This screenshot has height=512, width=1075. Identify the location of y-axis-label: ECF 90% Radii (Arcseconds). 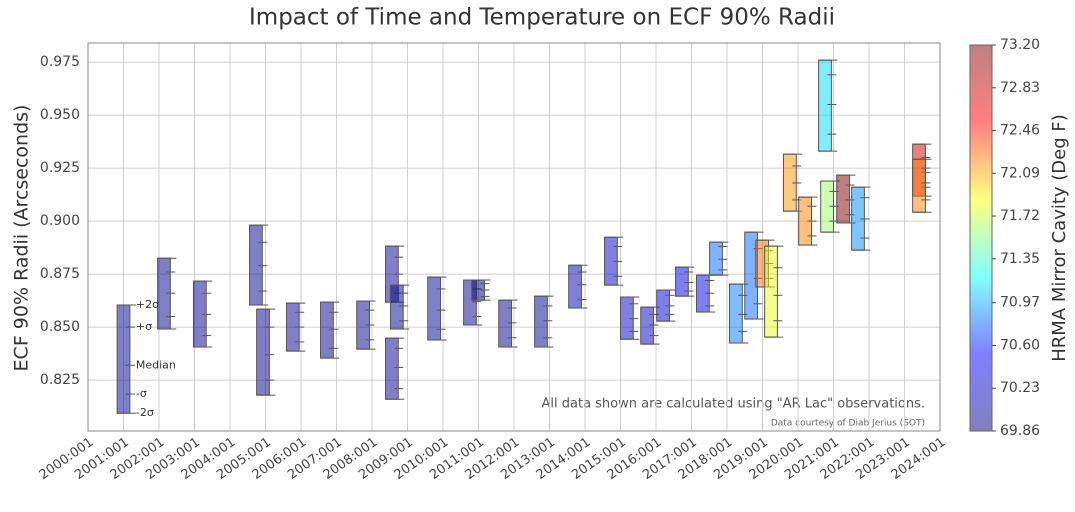
(22, 238).